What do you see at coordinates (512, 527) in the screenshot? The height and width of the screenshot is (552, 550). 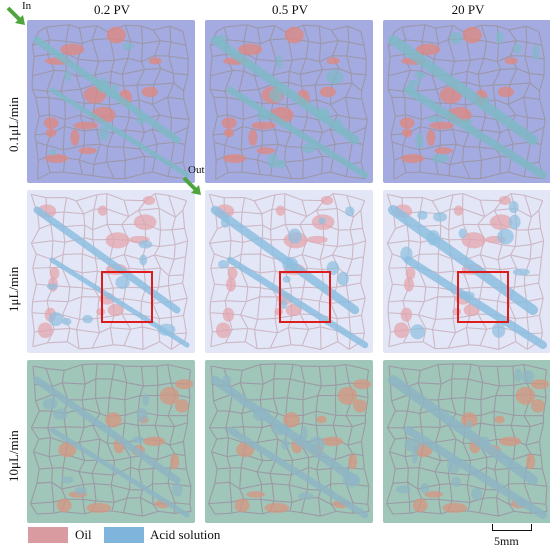 I see `scale-bar` at bounding box center [512, 527].